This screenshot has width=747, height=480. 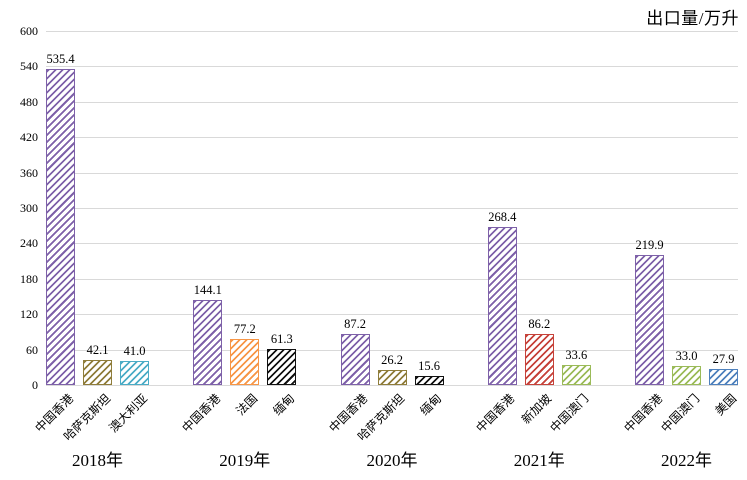 I want to click on y-axis-tick-label: 300, so click(x=29, y=208).